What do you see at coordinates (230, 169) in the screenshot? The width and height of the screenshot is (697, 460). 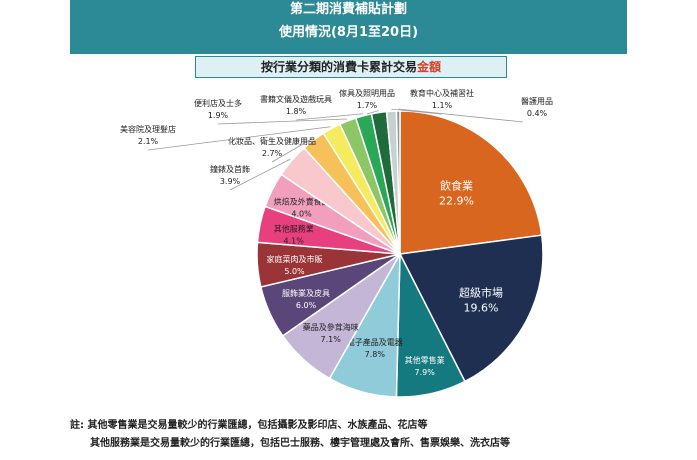 I see `slice-label: 鐘錶及首飾` at bounding box center [230, 169].